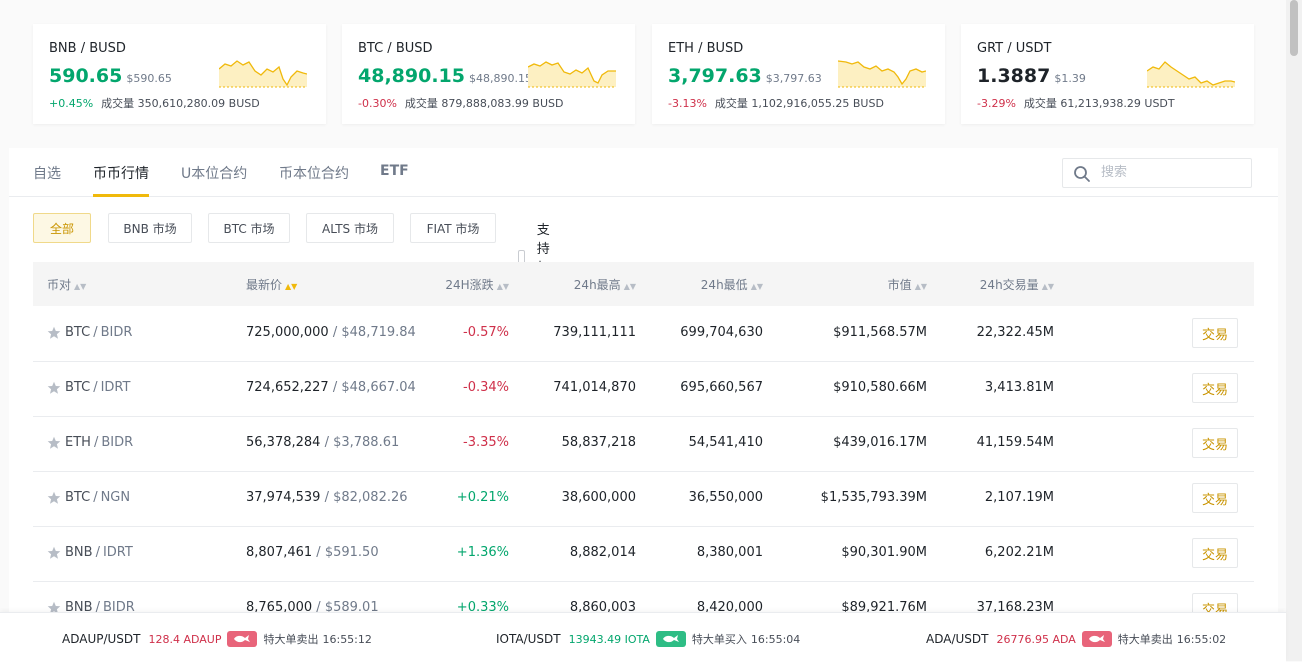 The image size is (1302, 662). What do you see at coordinates (331, 387) in the screenshot?
I see `last-price: 724,652,227 / $48,667.04` at bounding box center [331, 387].